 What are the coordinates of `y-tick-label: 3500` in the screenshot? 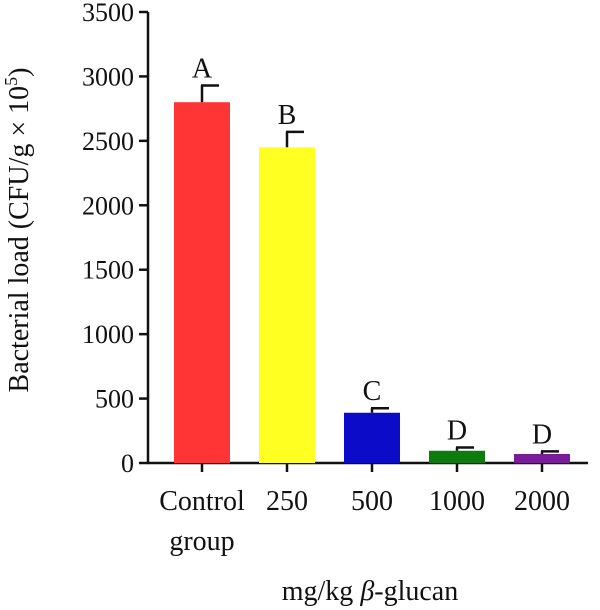 It's located at (108, 13).